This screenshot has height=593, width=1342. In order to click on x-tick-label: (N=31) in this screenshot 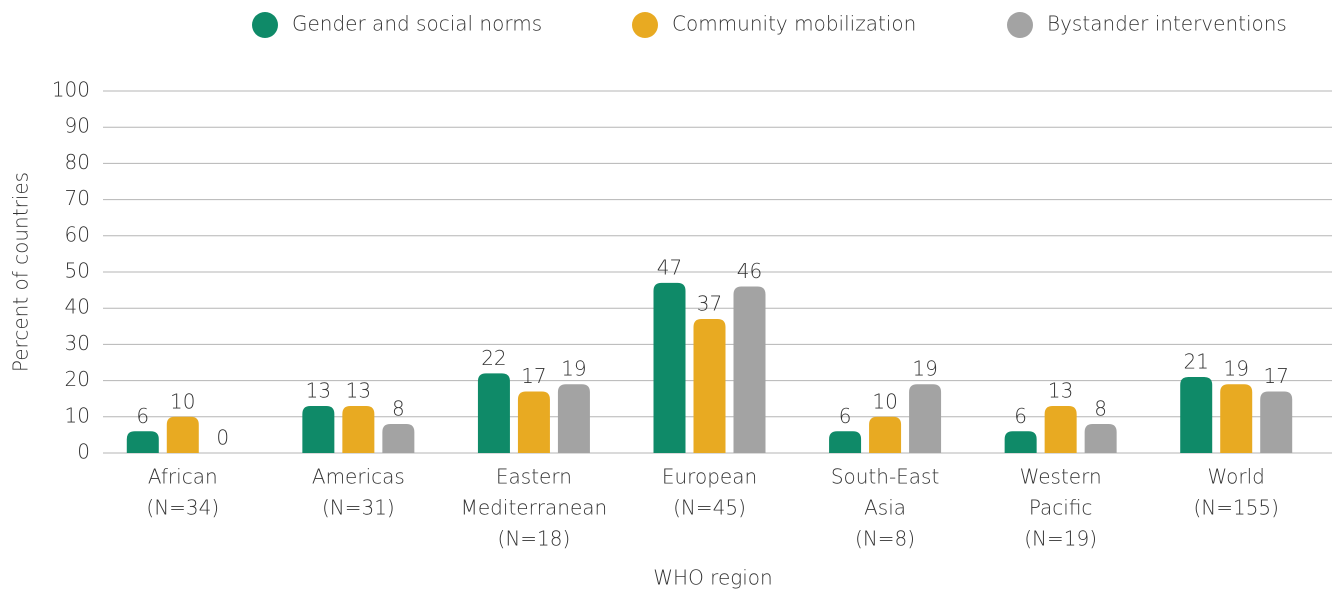, I will do `click(358, 508)`.